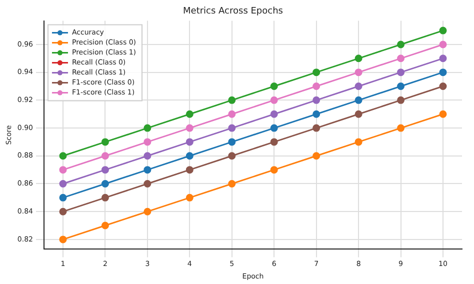  What do you see at coordinates (233, 11) in the screenshot?
I see `chart-title: Metrics Across Epochs` at bounding box center [233, 11].